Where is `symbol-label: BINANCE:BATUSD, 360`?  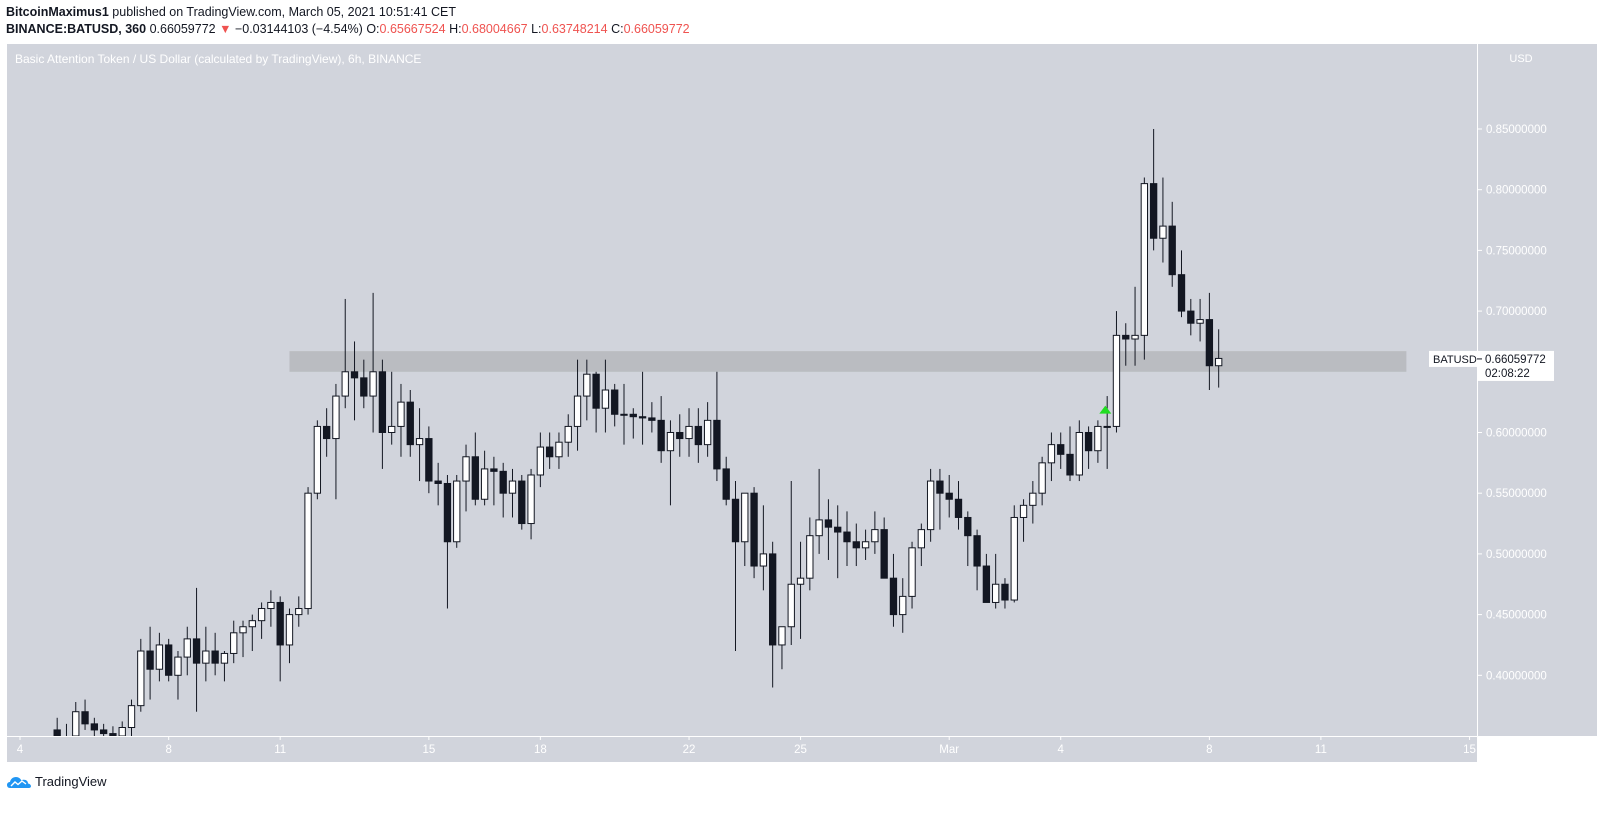
symbol-label: BINANCE:BATUSD, 360 is located at coordinates (76, 29).